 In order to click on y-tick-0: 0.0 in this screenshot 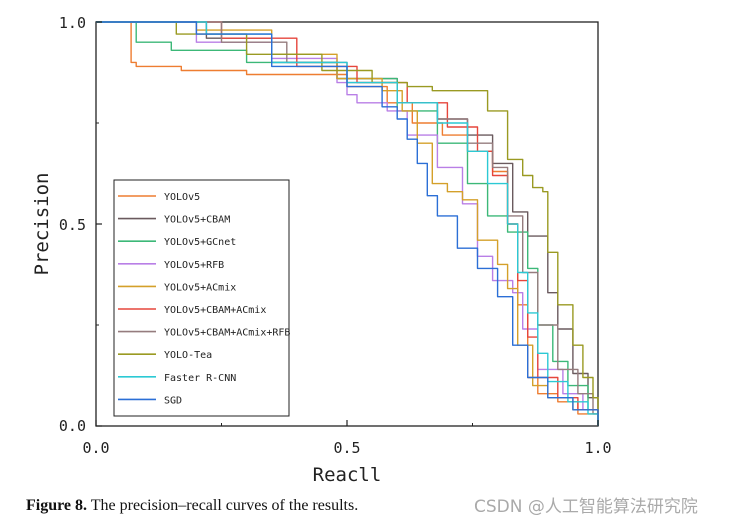, I will do `click(72, 426)`.